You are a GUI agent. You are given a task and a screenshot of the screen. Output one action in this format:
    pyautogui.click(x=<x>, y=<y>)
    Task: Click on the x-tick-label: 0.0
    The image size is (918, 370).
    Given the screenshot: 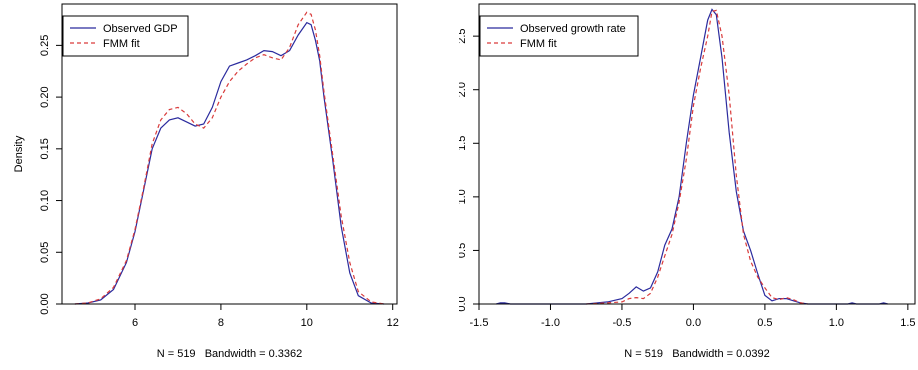 What is the action you would take?
    pyautogui.click(x=693, y=323)
    